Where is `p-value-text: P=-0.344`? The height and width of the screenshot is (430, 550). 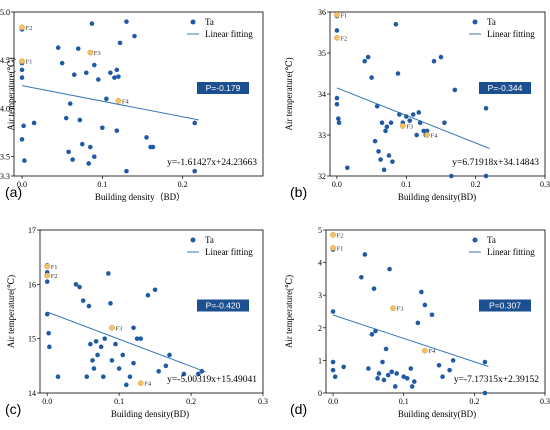
p-value-text: P=-0.344 is located at coordinates (505, 88).